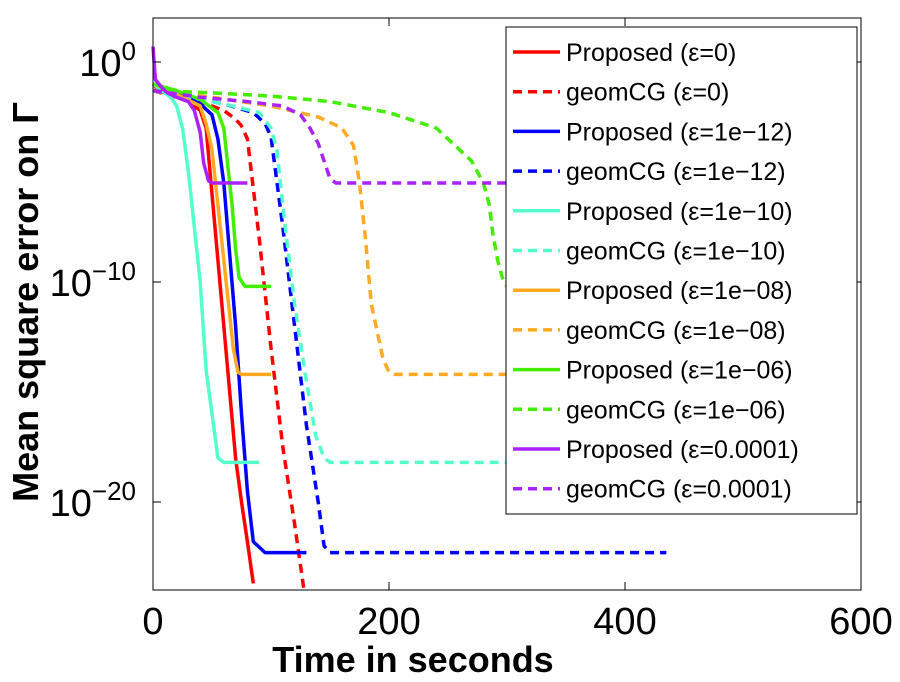 This screenshot has height=682, width=900. I want to click on y-tick-label: 10−10, so click(93, 280).